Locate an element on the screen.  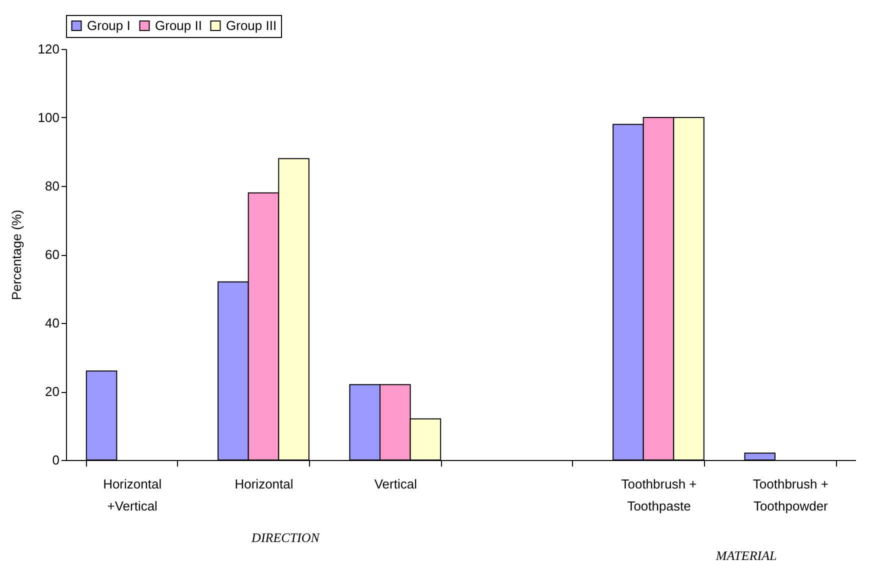
y-tick-label: 80 is located at coordinates (52, 186).